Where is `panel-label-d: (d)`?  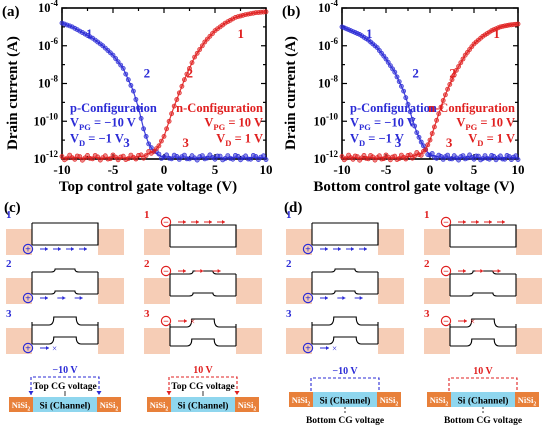 panel-label-d: (d) is located at coordinates (293, 208).